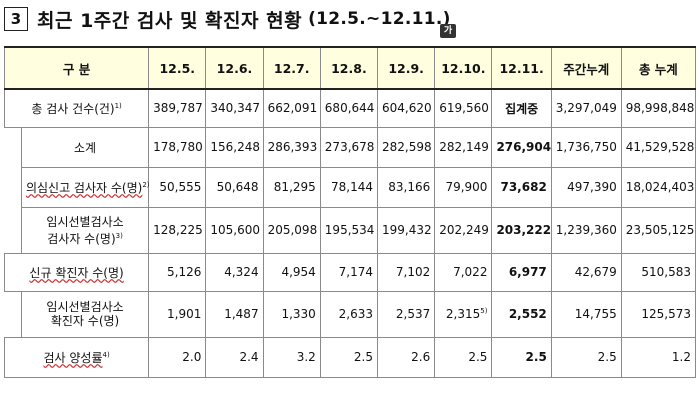  Describe the element at coordinates (177, 230) in the screenshot. I see `table-cell: 128,225` at that location.